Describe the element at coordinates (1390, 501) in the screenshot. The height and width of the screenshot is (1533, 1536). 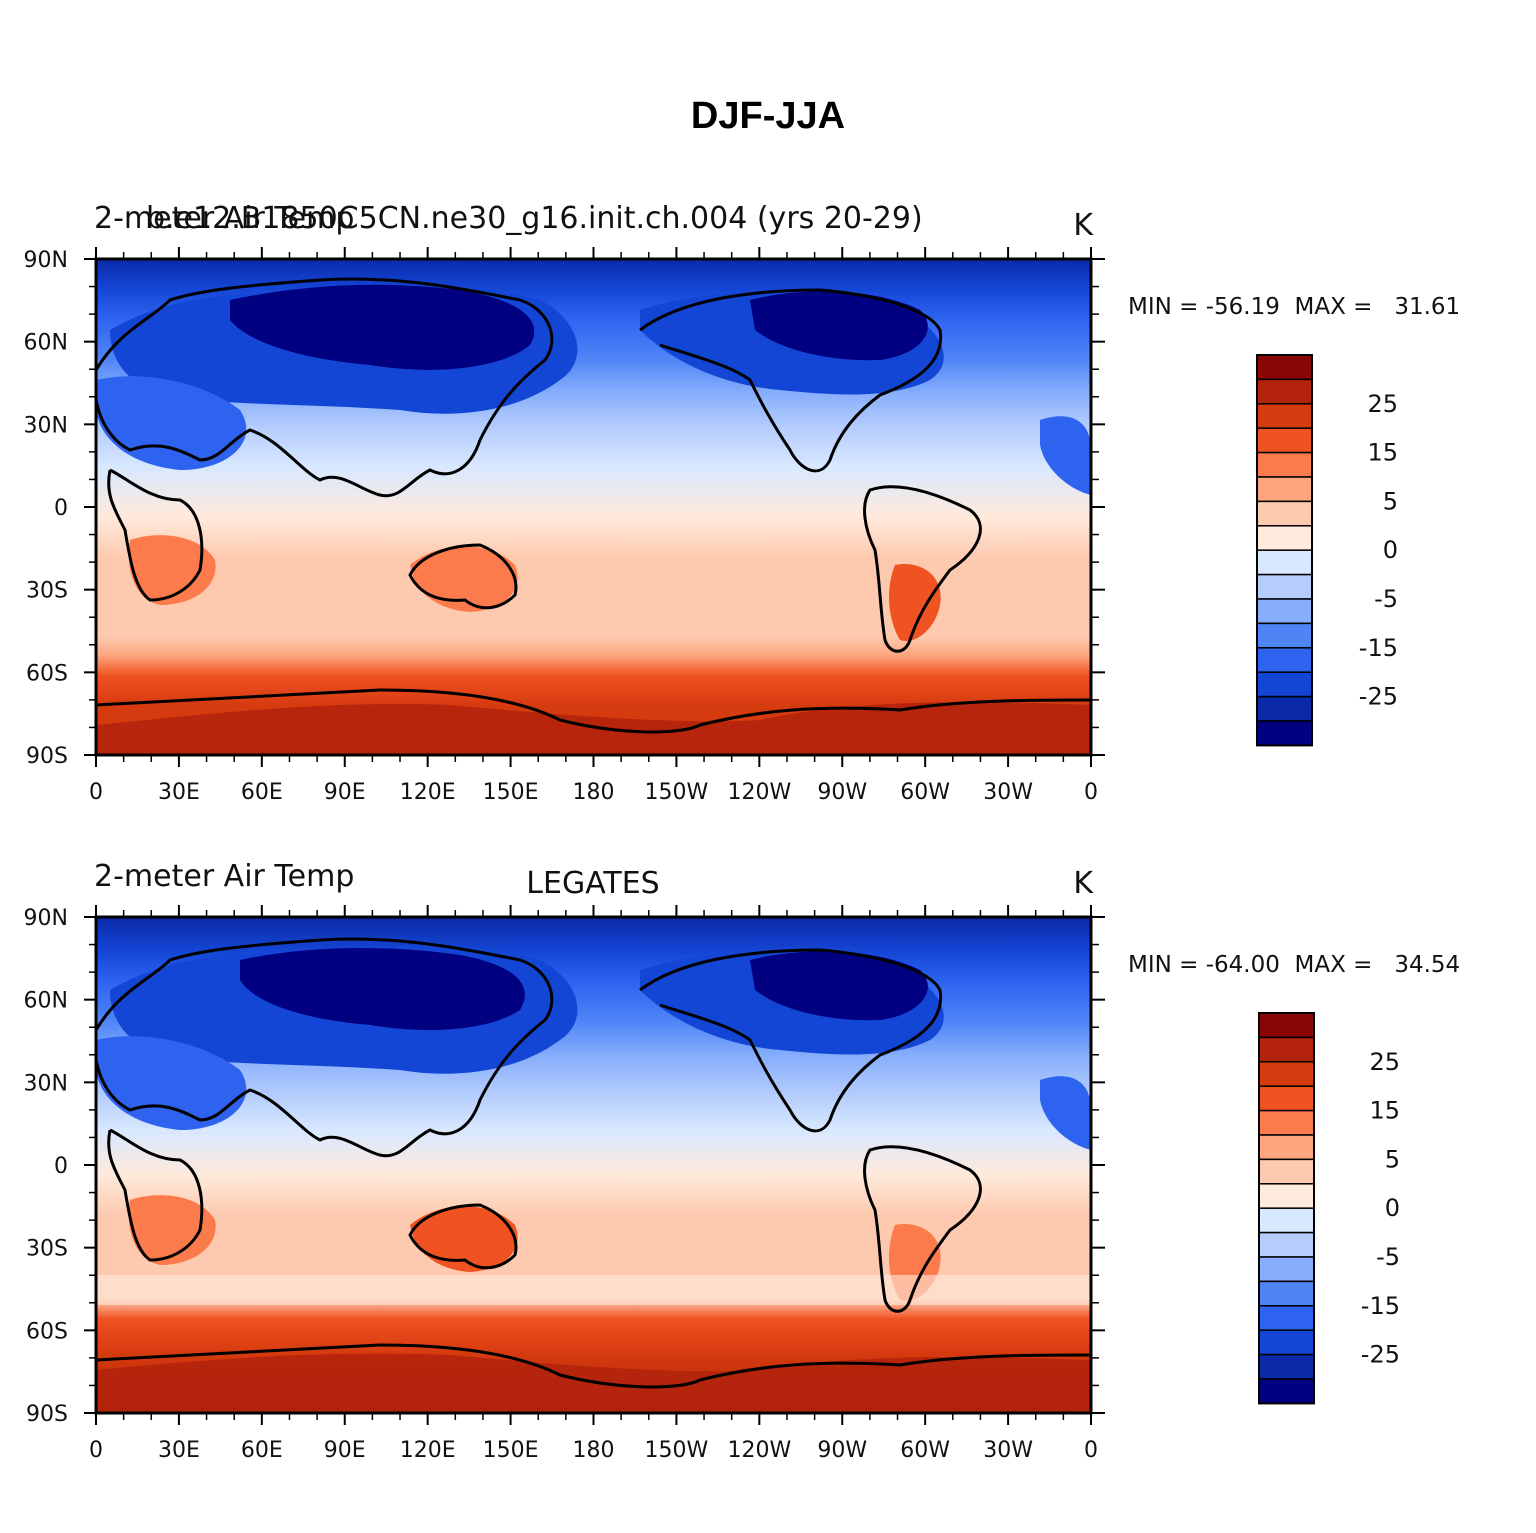
I see `panel-model-colorbar-label: 5` at that location.